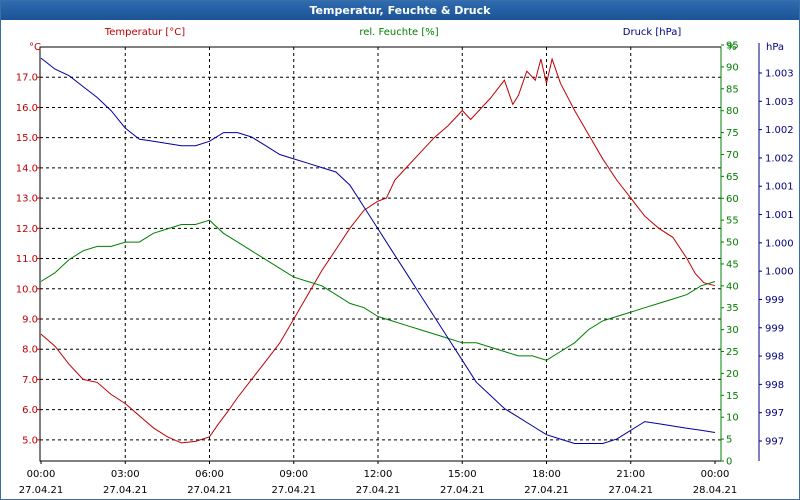 The height and width of the screenshot is (500, 800). Describe the element at coordinates (732, 111) in the screenshot. I see `humidity-tick-label: 80` at that location.